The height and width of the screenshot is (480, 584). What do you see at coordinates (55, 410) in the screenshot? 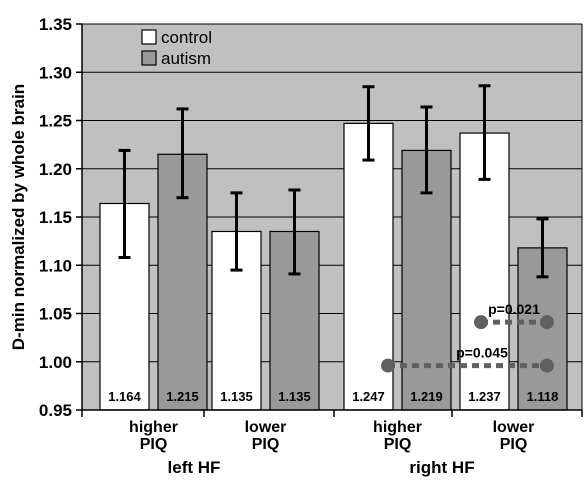
I see `y-tick-label: 0.95` at bounding box center [55, 410].